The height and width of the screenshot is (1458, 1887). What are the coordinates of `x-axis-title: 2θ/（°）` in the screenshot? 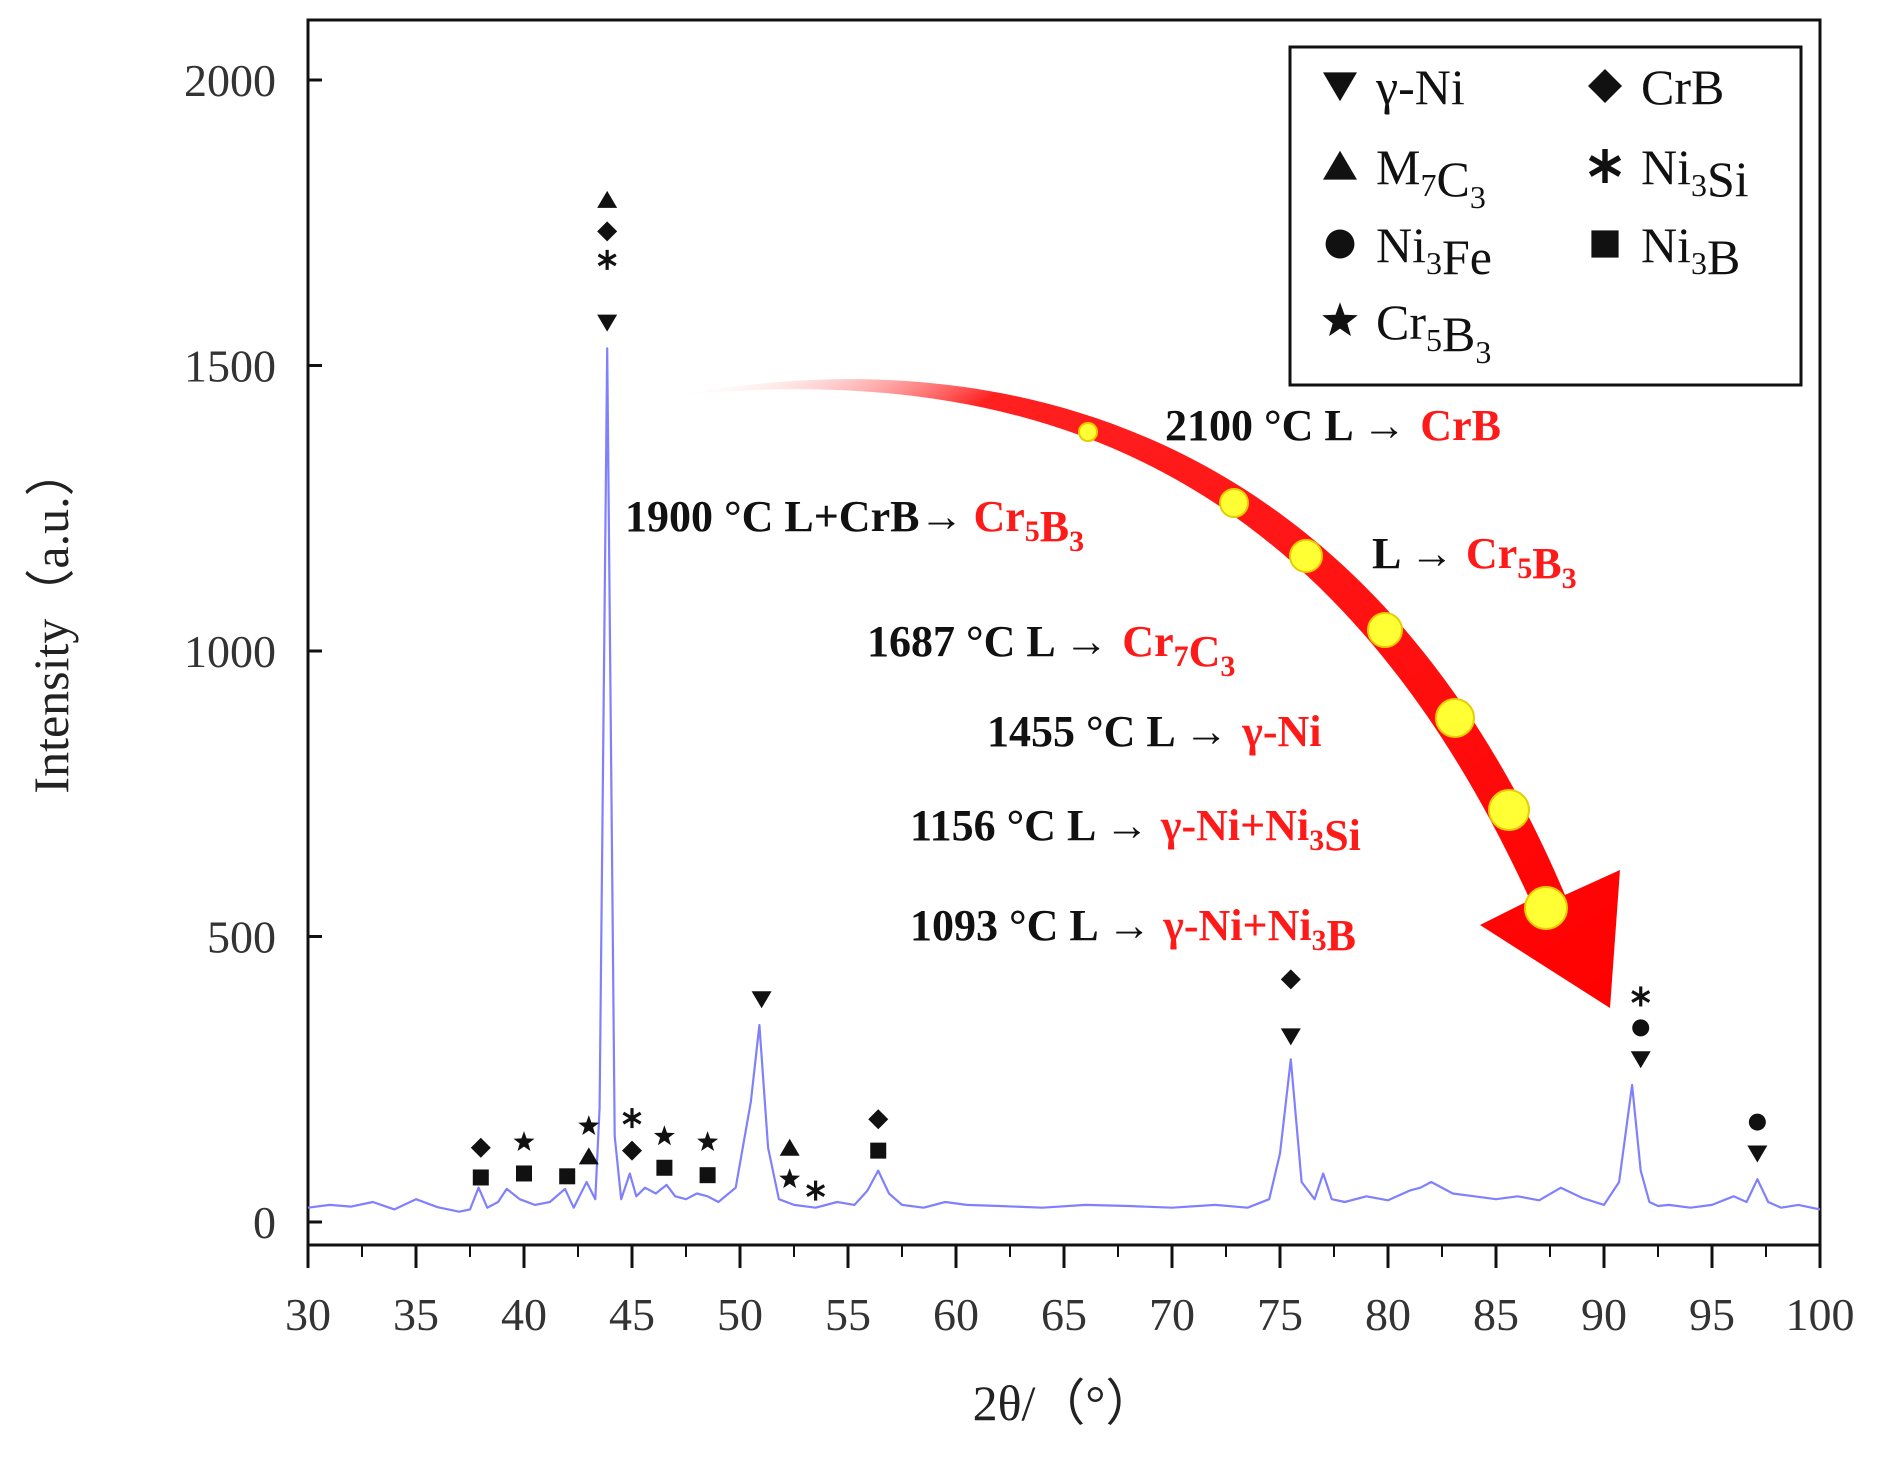 It's located at (1064, 1403).